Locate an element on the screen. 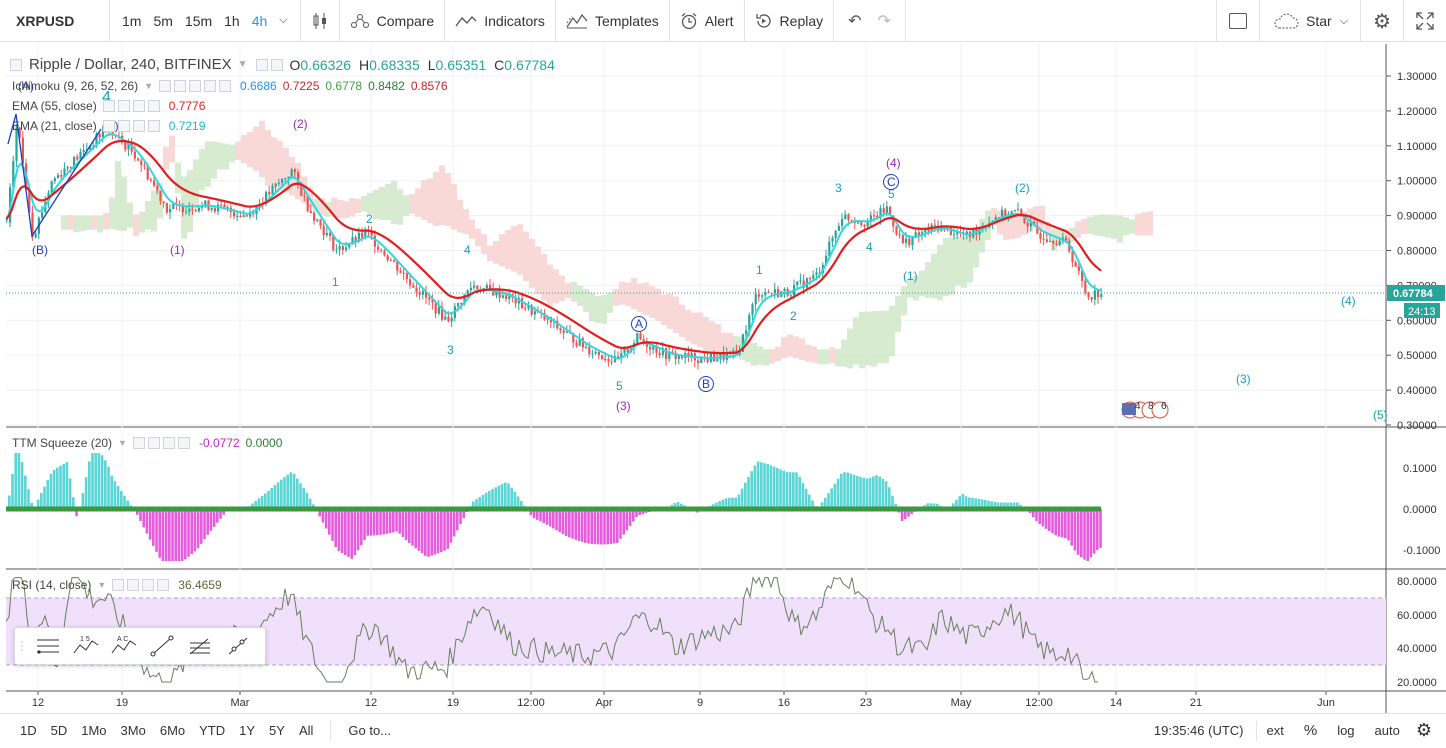 This screenshot has width=1446, height=748. wave-15-icon: 1 5 is located at coordinates (86, 646).